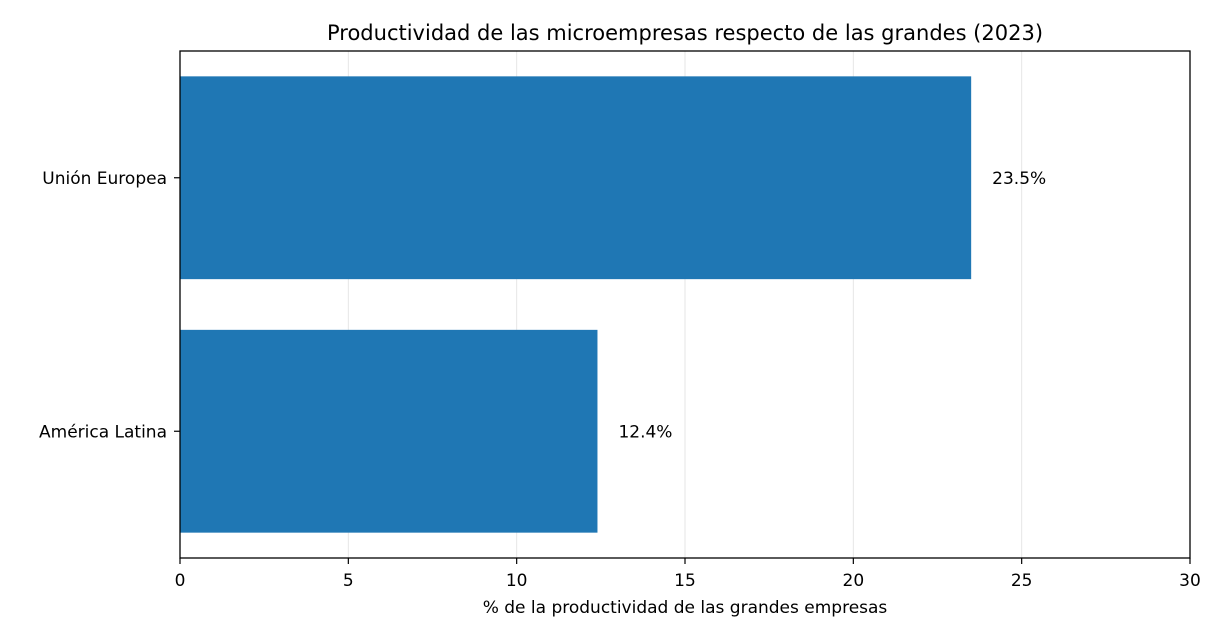 The height and width of the screenshot is (639, 1224). I want to click on x-tick-label: 5, so click(348, 581).